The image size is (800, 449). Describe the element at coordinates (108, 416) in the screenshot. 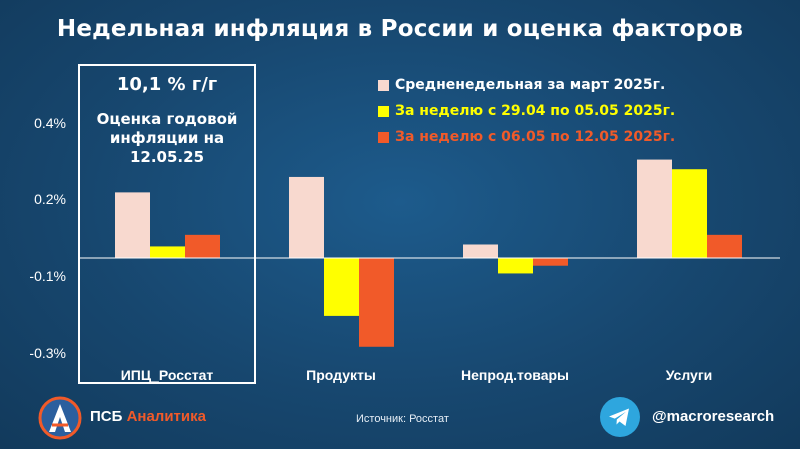

I see `brand-prefix: ПСБ` at that location.